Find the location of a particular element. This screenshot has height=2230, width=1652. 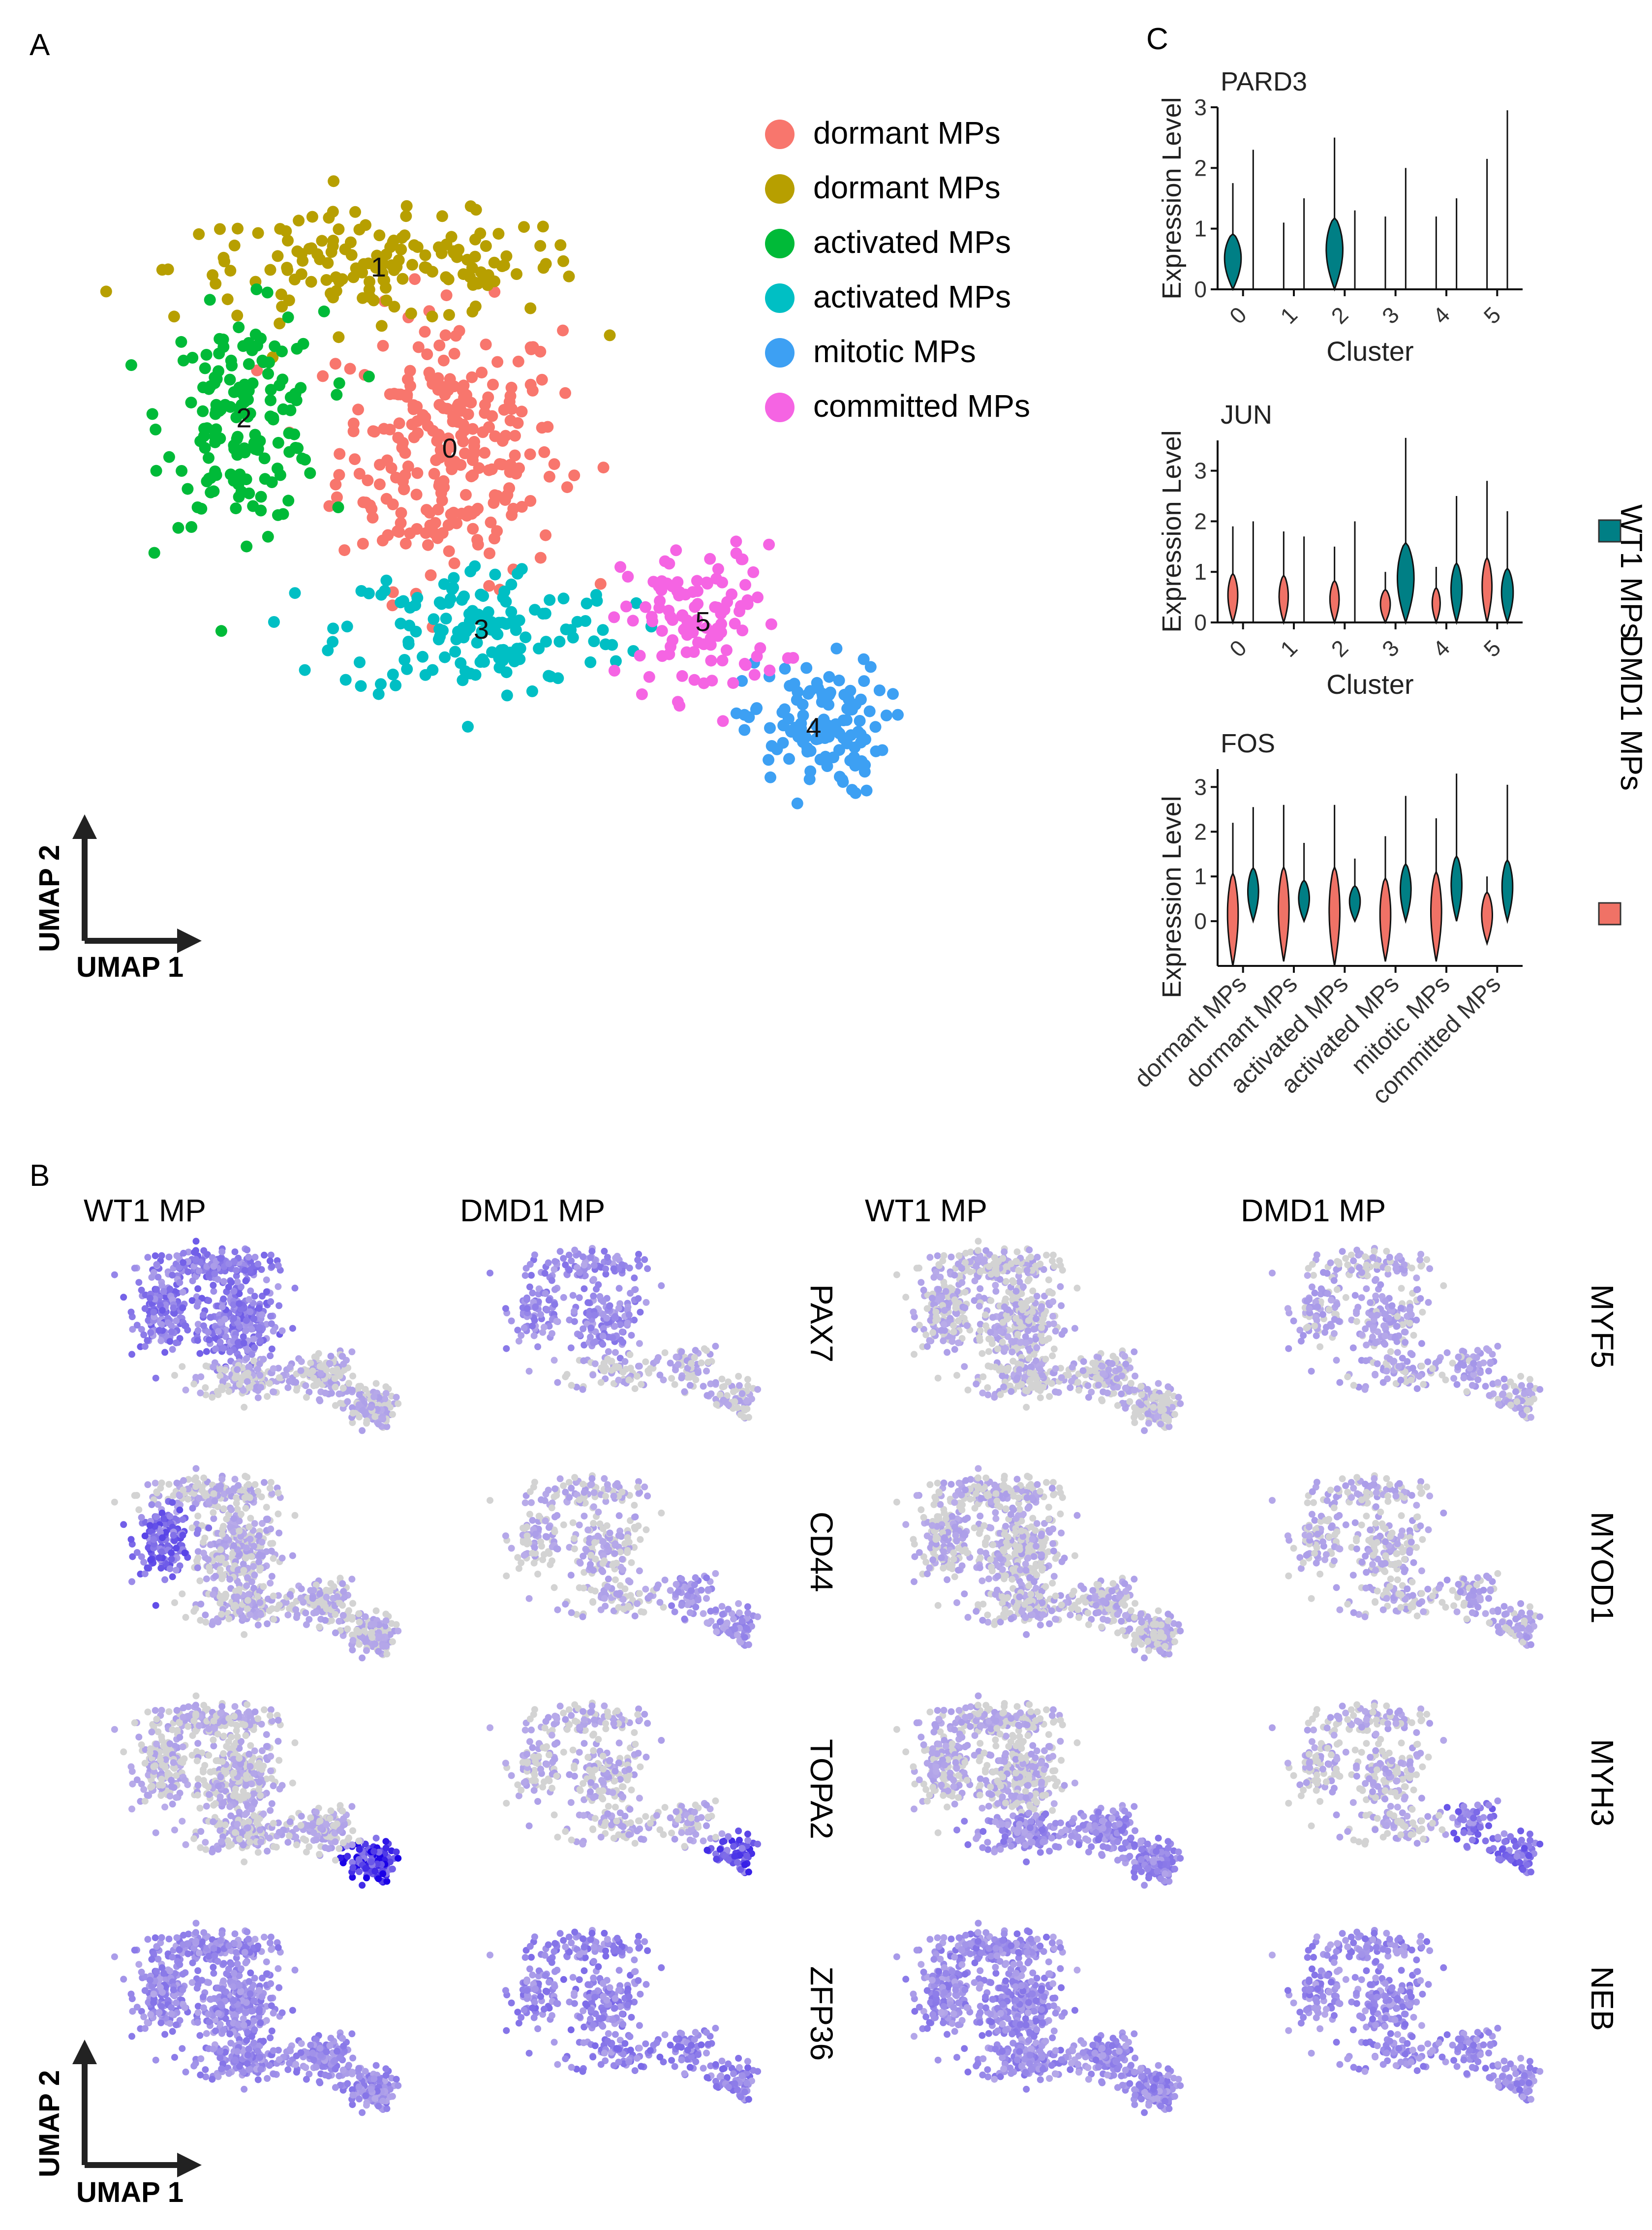

y-tick-label: 1 is located at coordinates (1200, 572).